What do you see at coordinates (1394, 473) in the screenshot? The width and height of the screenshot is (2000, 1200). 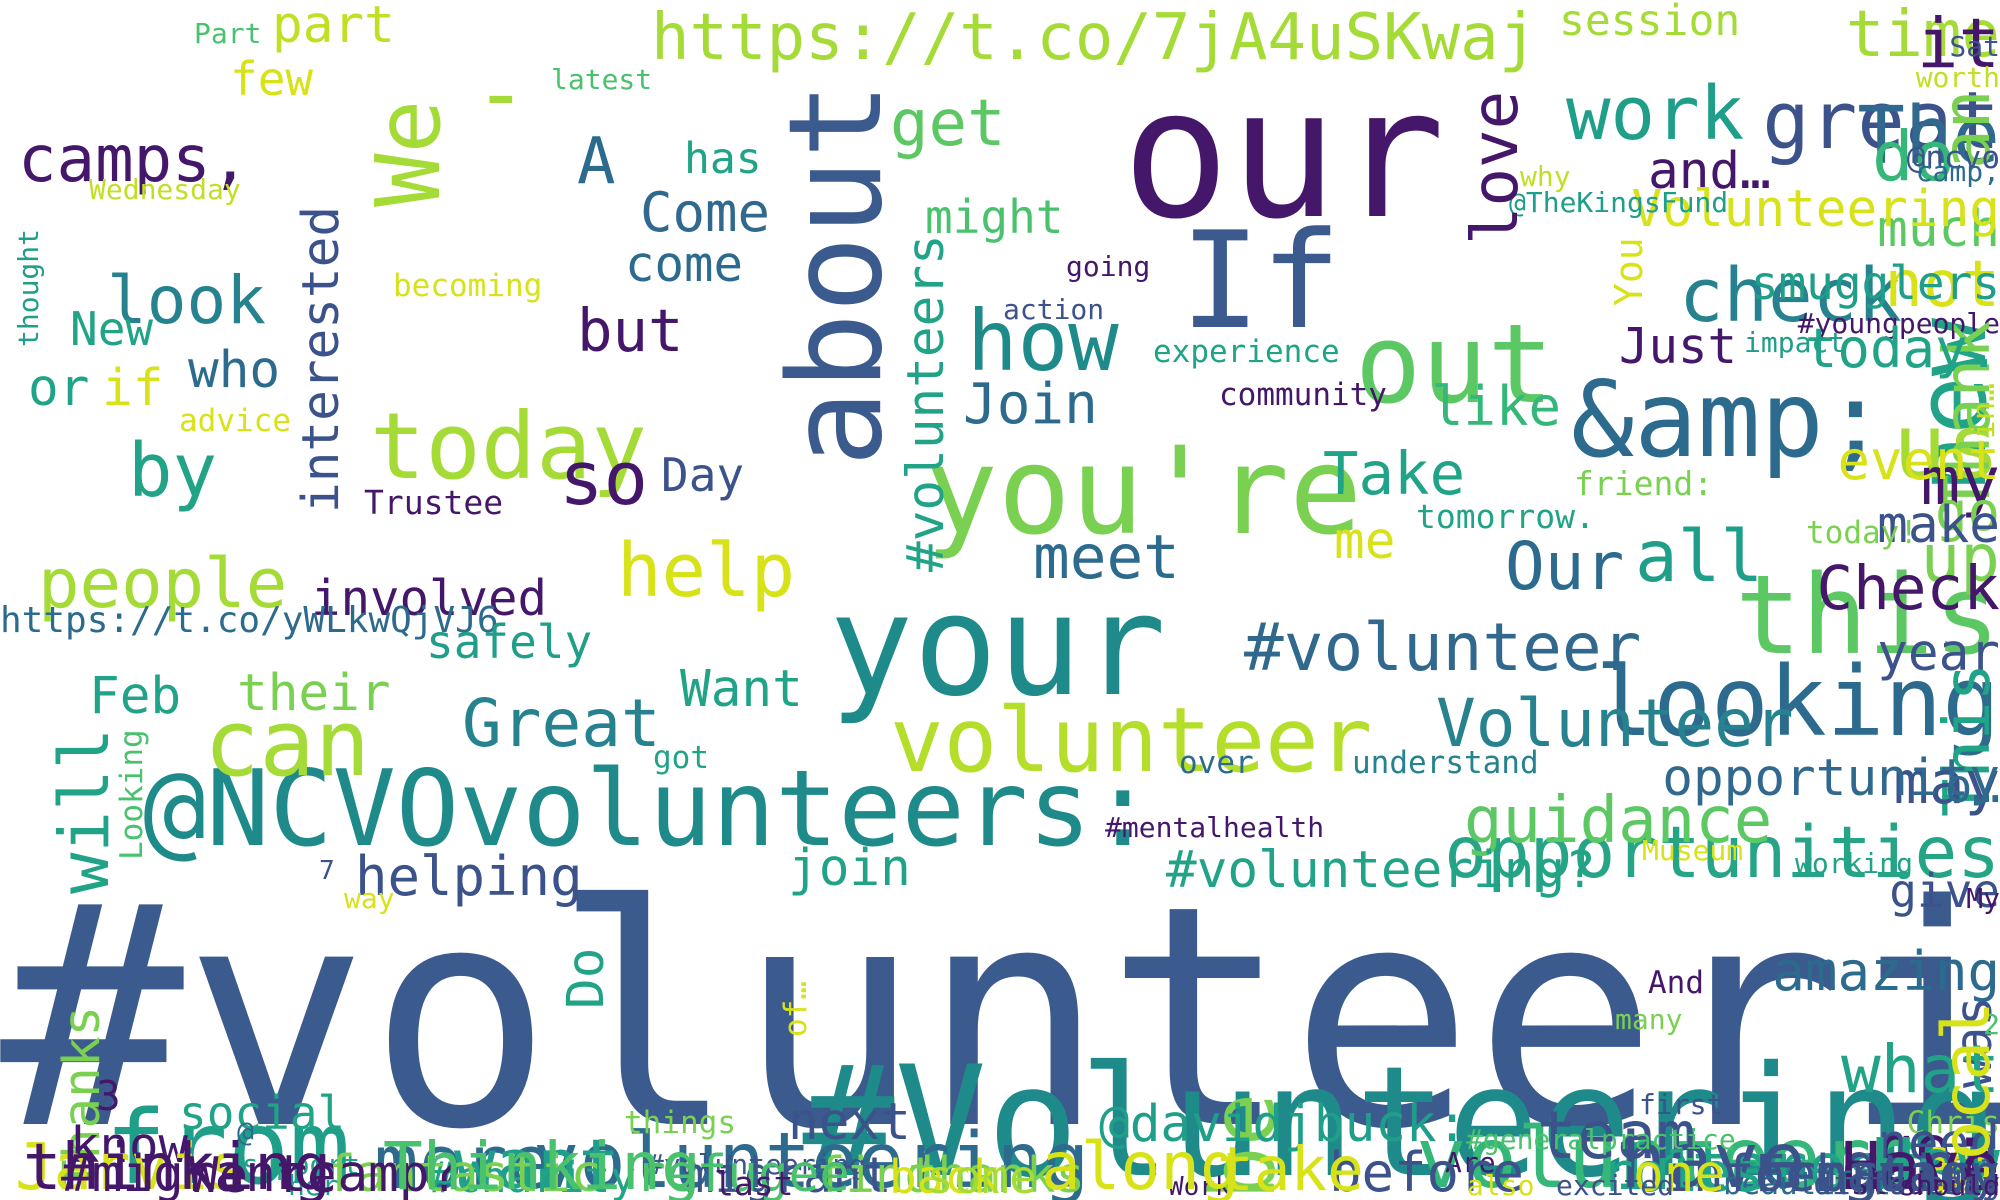 I see `word-cloud-word: Take` at bounding box center [1394, 473].